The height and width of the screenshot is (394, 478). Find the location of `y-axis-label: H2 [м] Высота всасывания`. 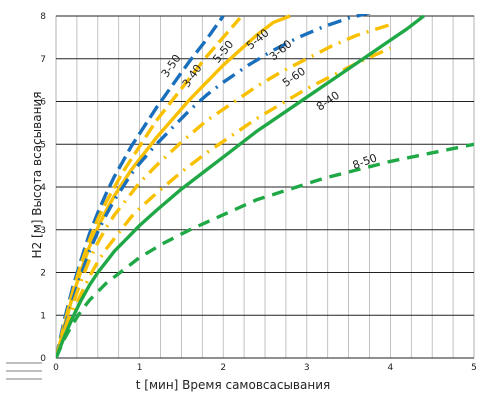

y-axis-label: H2 [м] Высота всасывания is located at coordinates (37, 175).